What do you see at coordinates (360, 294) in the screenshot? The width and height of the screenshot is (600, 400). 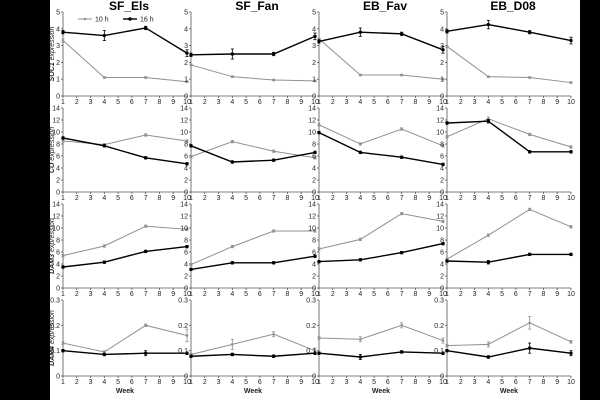 I see `panel-dam3-eb-fav-xtick-label: 4` at bounding box center [360, 294].